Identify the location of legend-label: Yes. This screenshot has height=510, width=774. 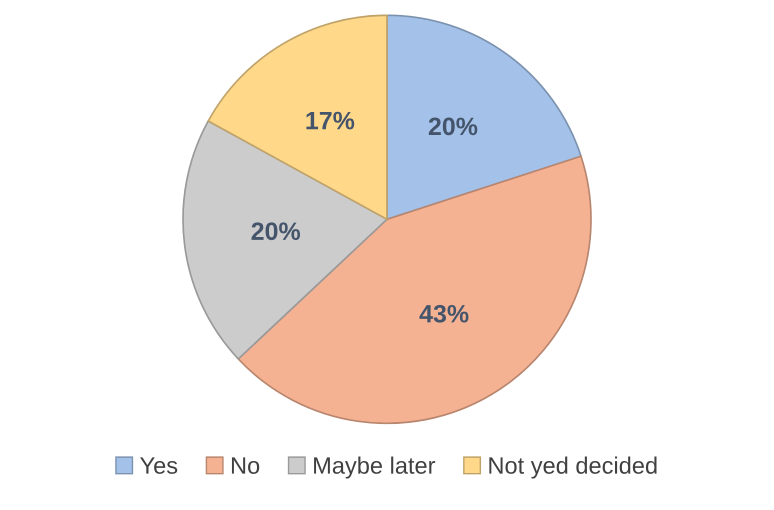
(159, 465).